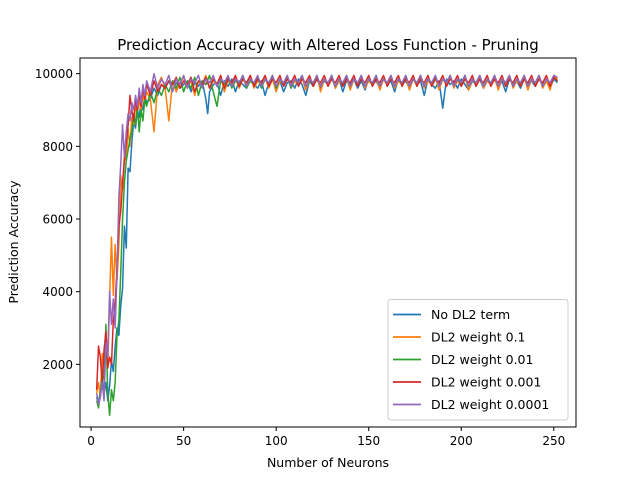  What do you see at coordinates (54, 74) in the screenshot?
I see `y-tick-label: 10000` at bounding box center [54, 74].